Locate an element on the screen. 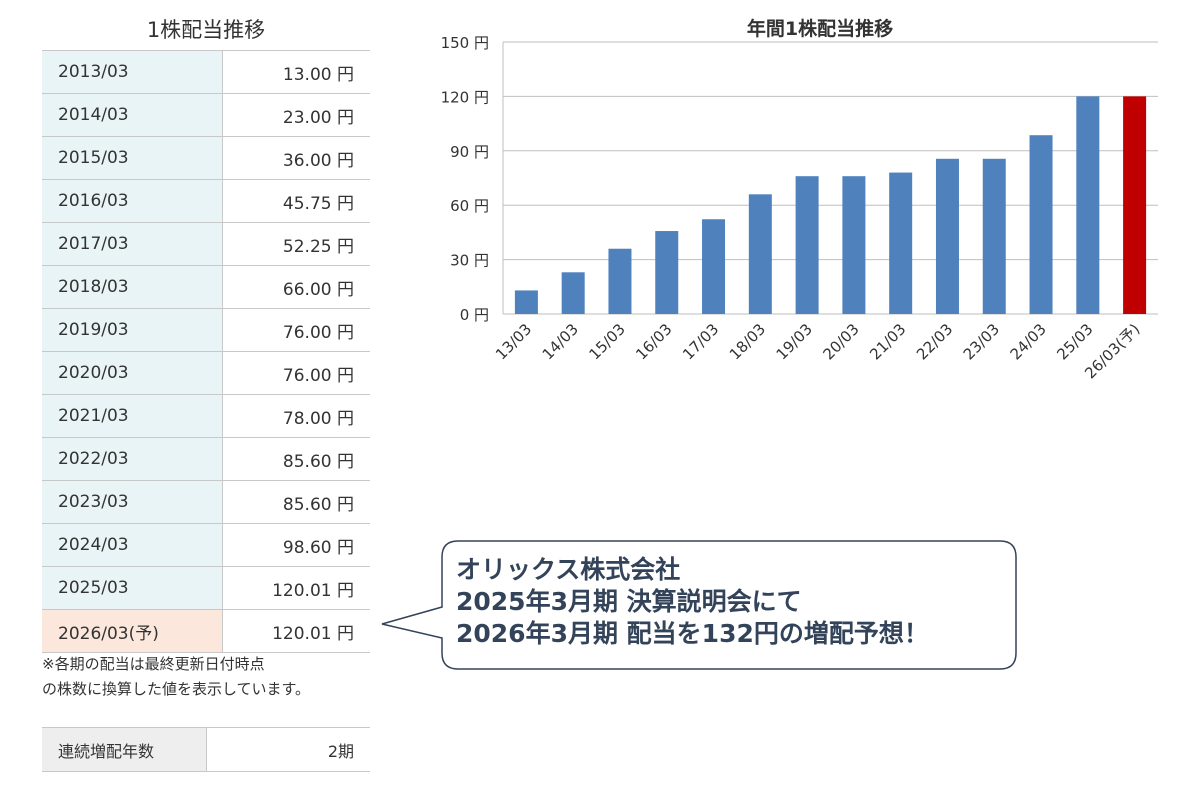 The image size is (1200, 786). period-cell: 2026/03(予) is located at coordinates (132, 631).